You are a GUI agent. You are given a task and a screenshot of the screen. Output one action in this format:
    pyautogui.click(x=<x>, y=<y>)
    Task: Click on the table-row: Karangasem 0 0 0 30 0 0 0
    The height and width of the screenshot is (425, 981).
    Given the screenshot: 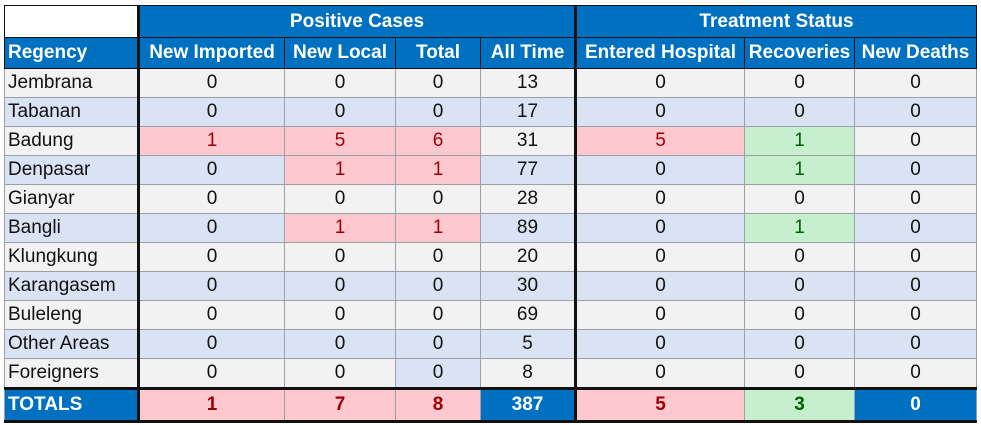 What is the action you would take?
    pyautogui.click(x=490, y=286)
    